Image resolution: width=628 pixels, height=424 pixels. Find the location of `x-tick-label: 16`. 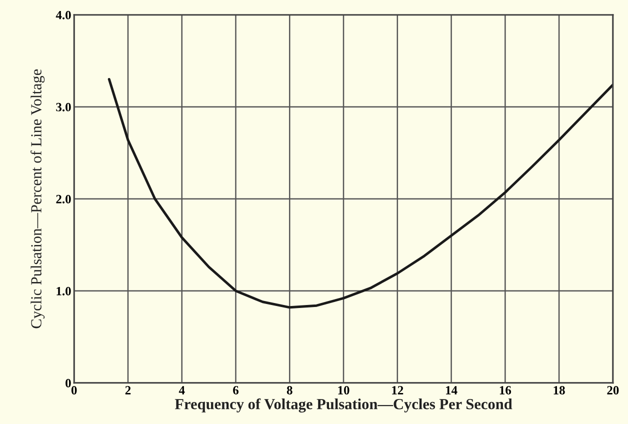

x-tick-label: 16 is located at coordinates (506, 390).